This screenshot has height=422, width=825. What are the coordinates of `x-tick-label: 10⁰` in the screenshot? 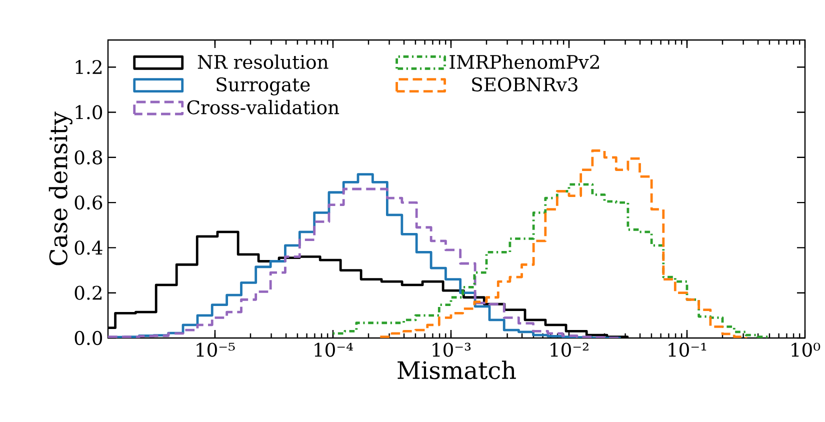 It's located at (806, 349).